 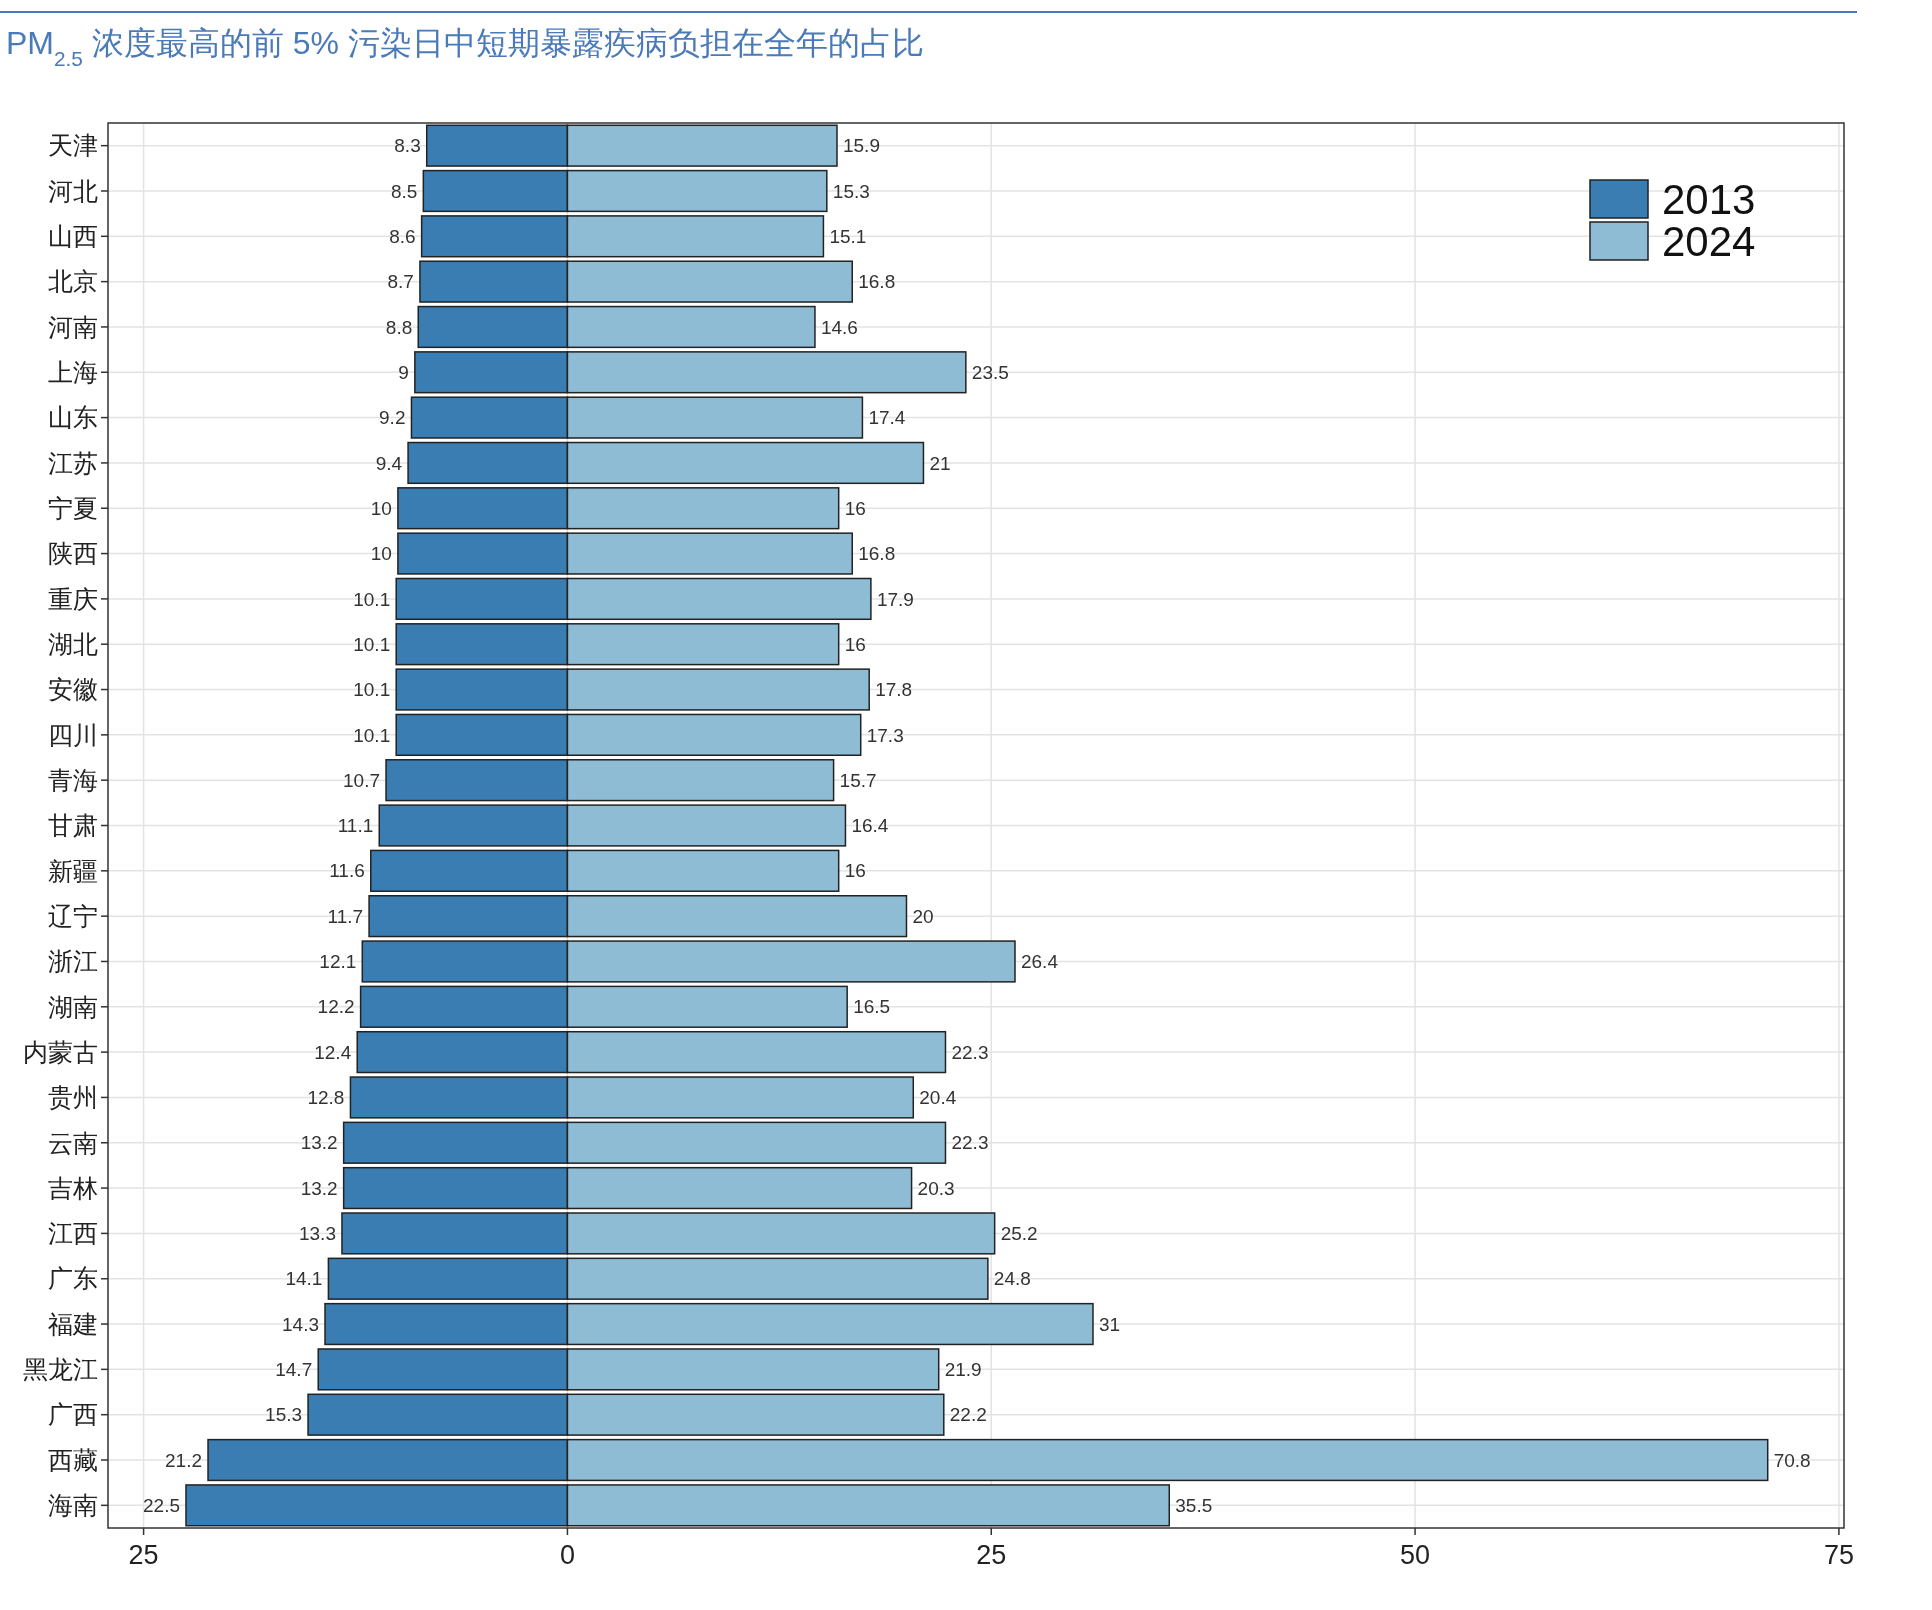 What do you see at coordinates (73, 145) in the screenshot?
I see `y-tick-label: 天津` at bounding box center [73, 145].